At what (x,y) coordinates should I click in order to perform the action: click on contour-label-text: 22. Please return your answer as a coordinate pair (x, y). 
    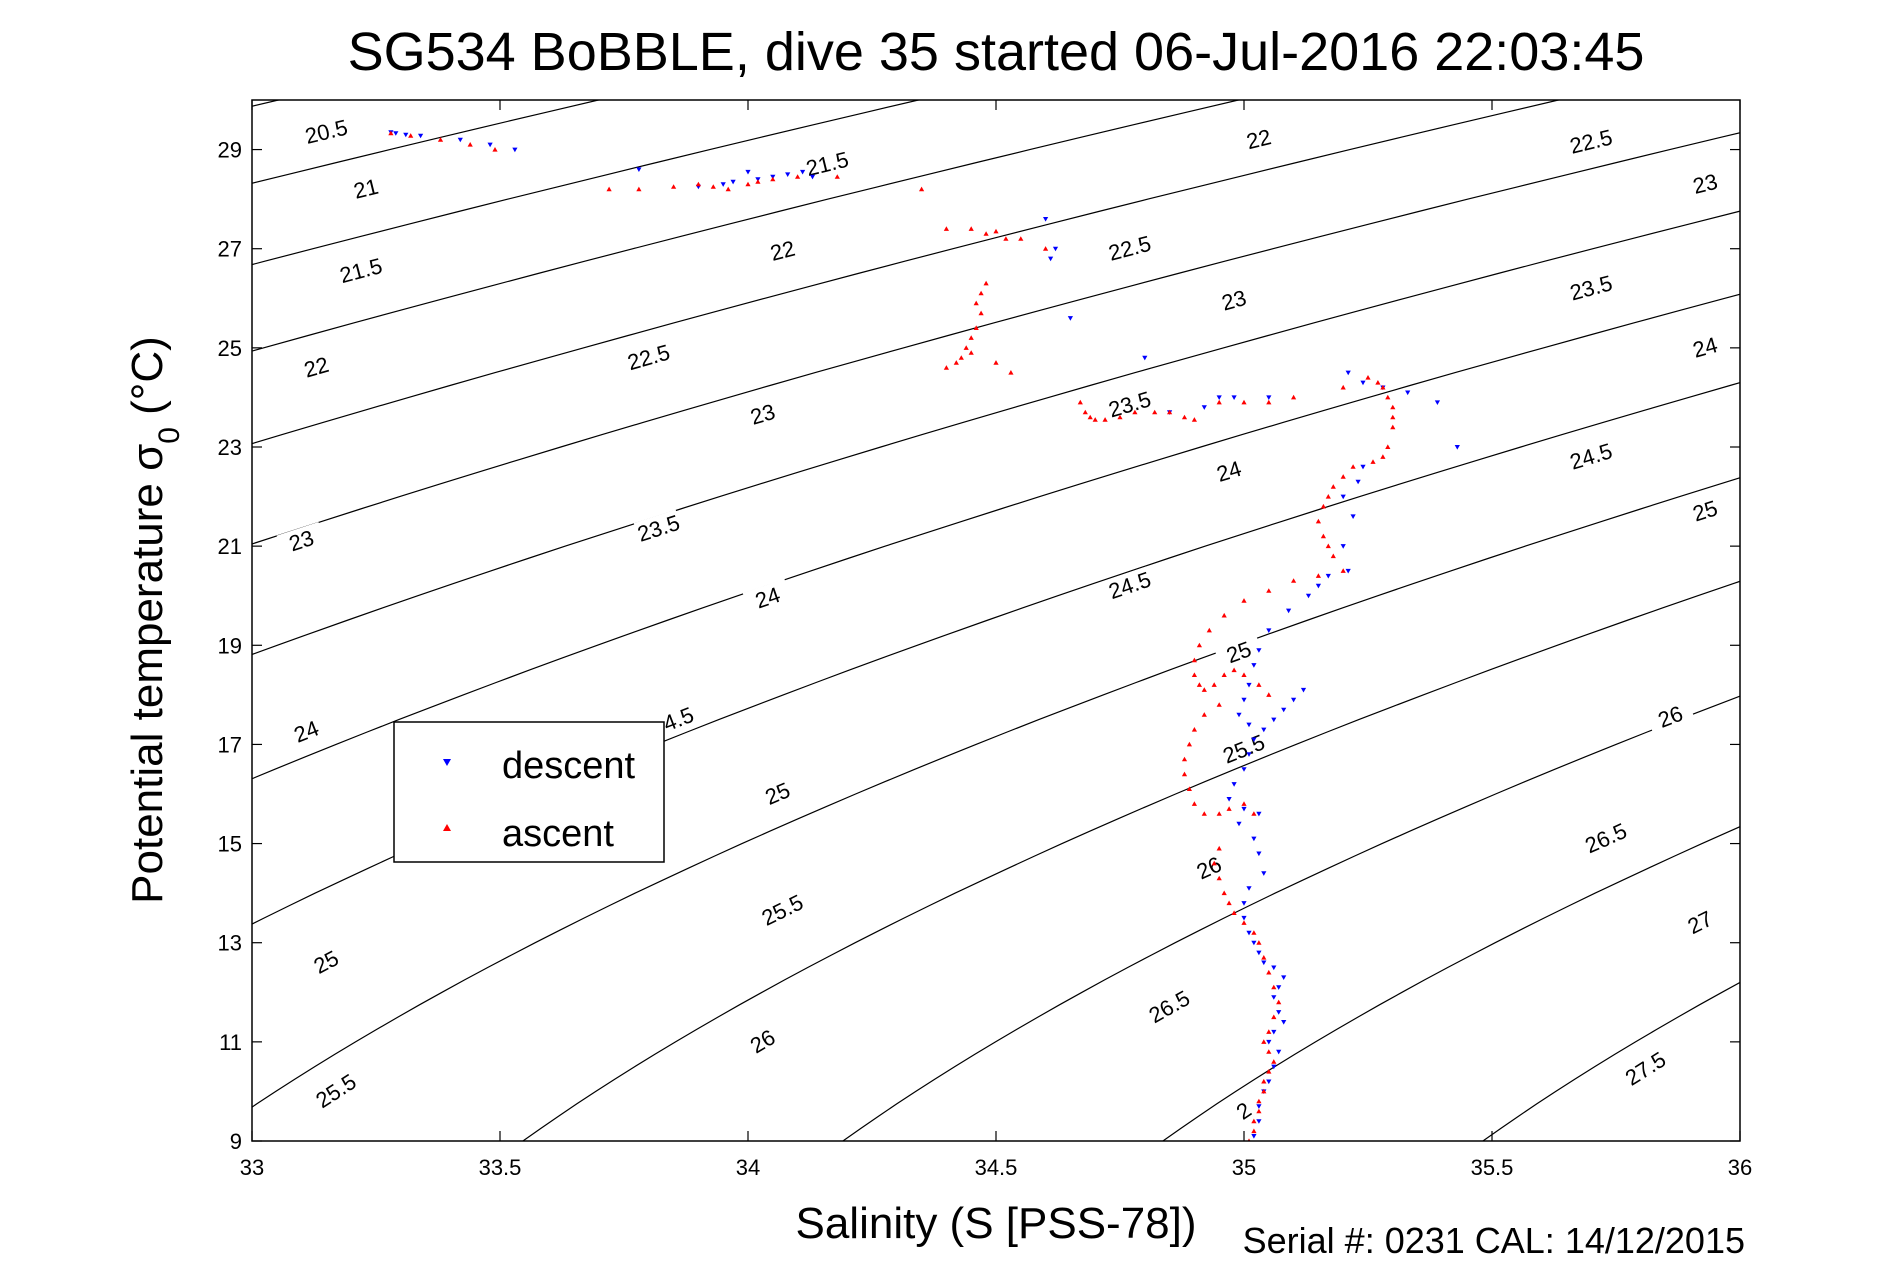
    Looking at the image, I should click on (1259, 139).